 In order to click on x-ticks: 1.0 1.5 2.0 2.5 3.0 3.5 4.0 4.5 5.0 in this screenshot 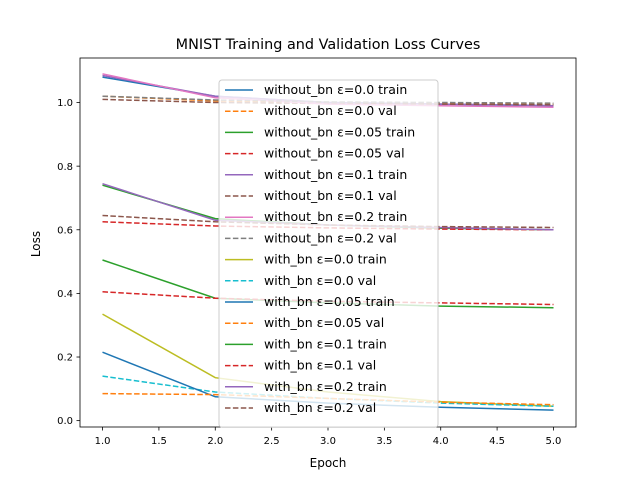, I will do `click(328, 437)`.